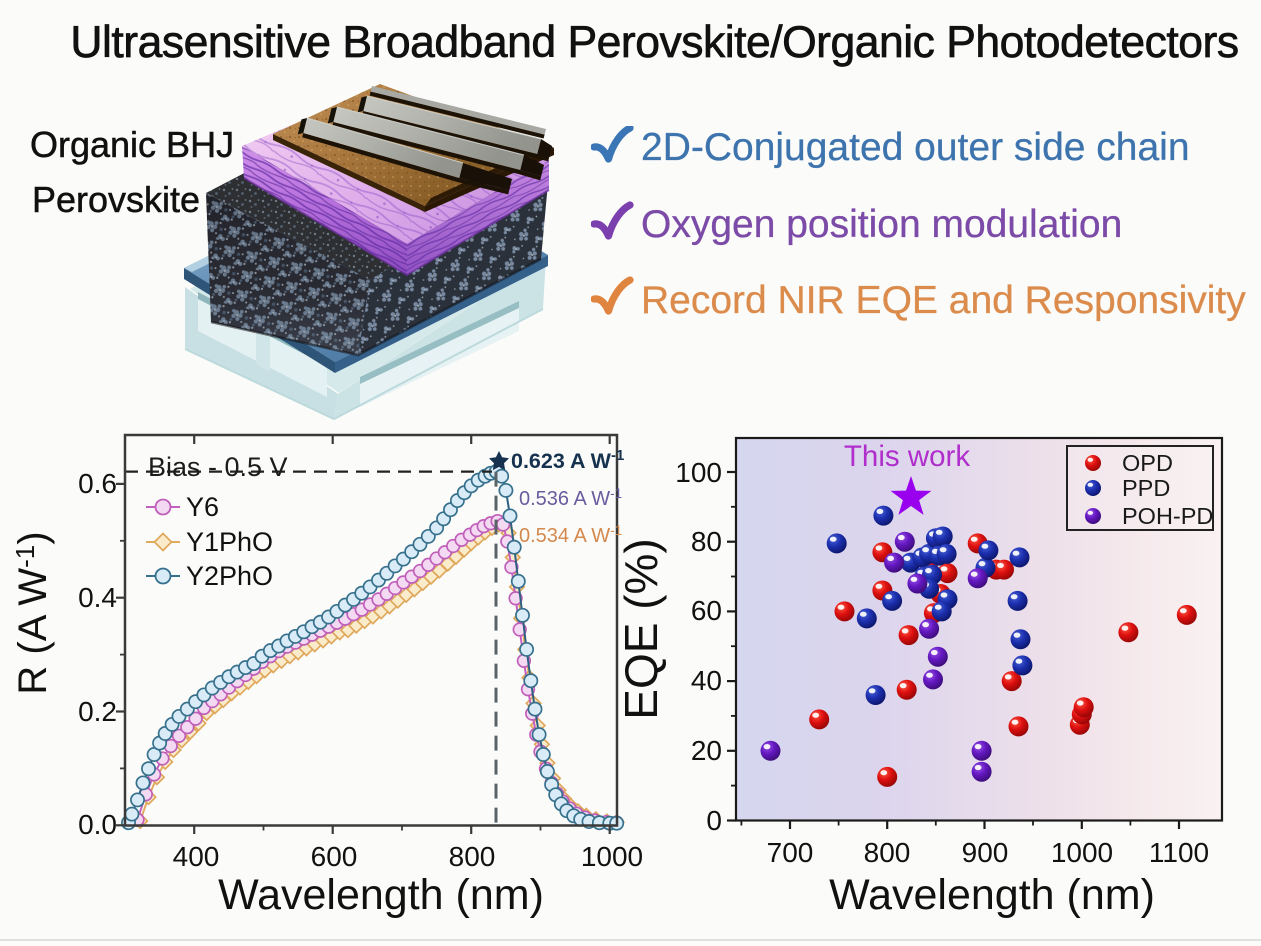  Describe the element at coordinates (218, 467) in the screenshot. I see `svg-text: Bias - 0.5 V` at that location.